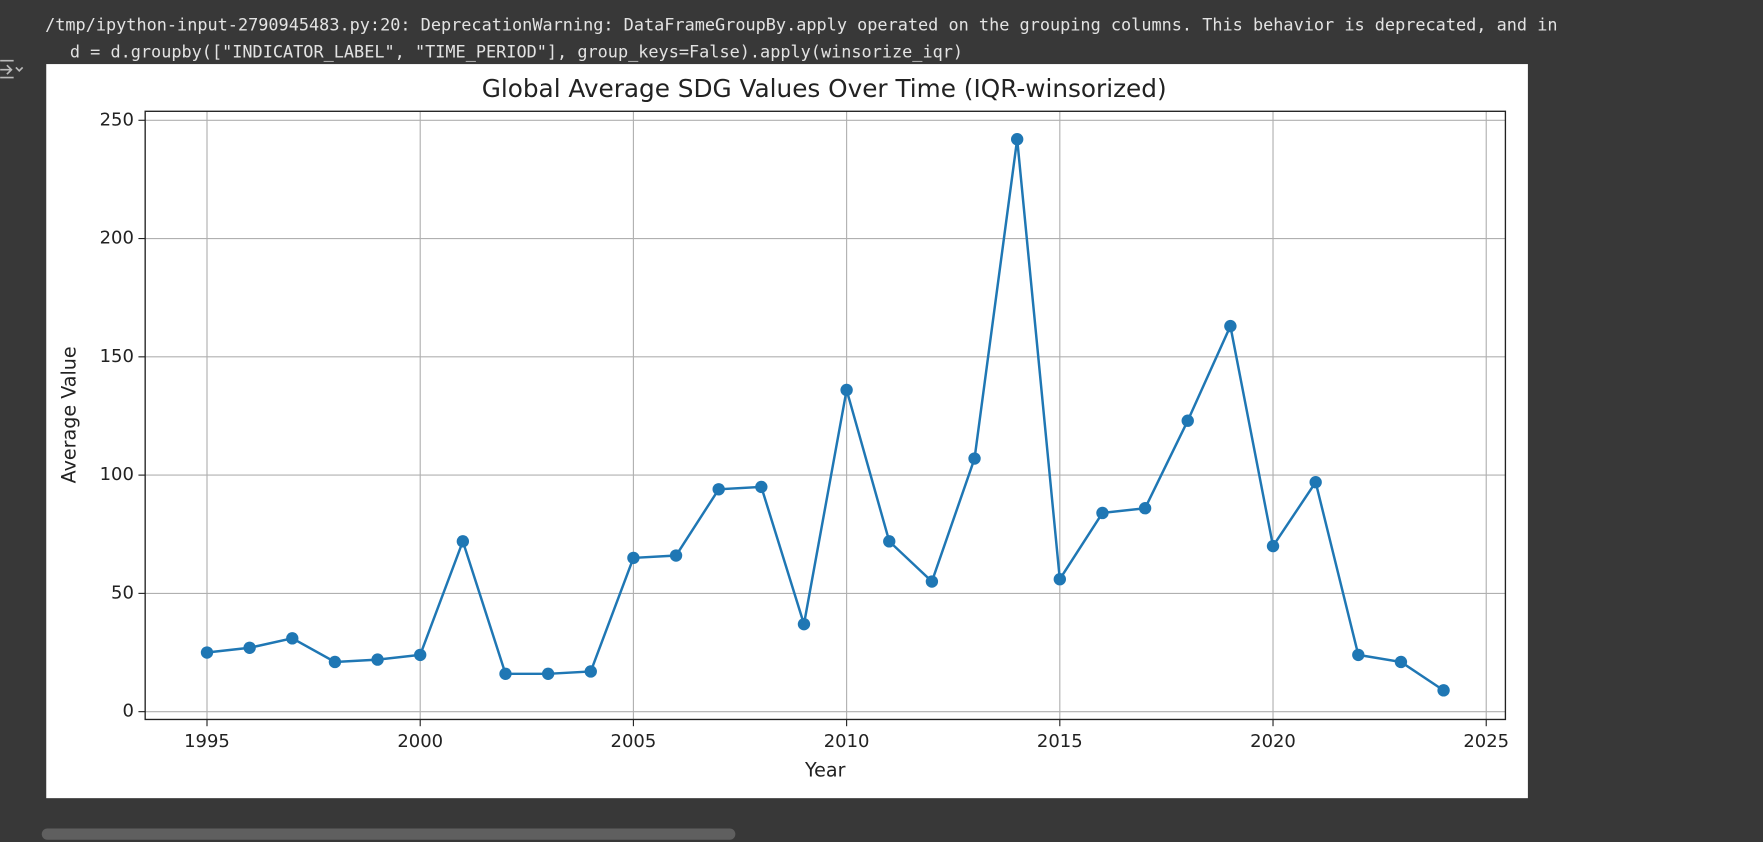 The image size is (1763, 842). Describe the element at coordinates (12, 69) in the screenshot. I see `output-icon` at that location.